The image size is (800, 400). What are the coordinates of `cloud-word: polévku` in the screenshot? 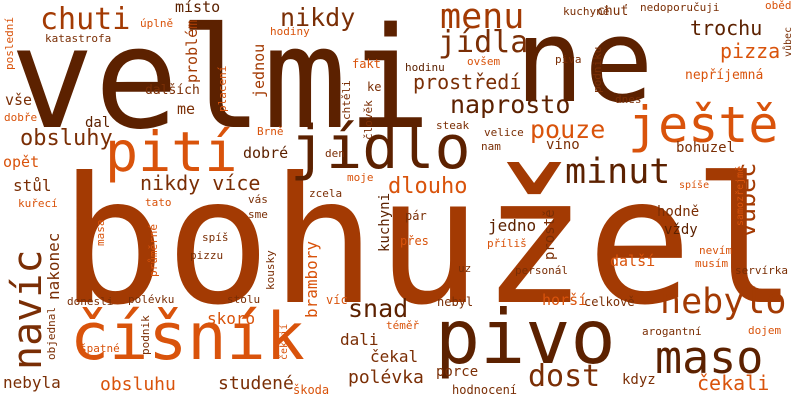 It's located at (151, 299).